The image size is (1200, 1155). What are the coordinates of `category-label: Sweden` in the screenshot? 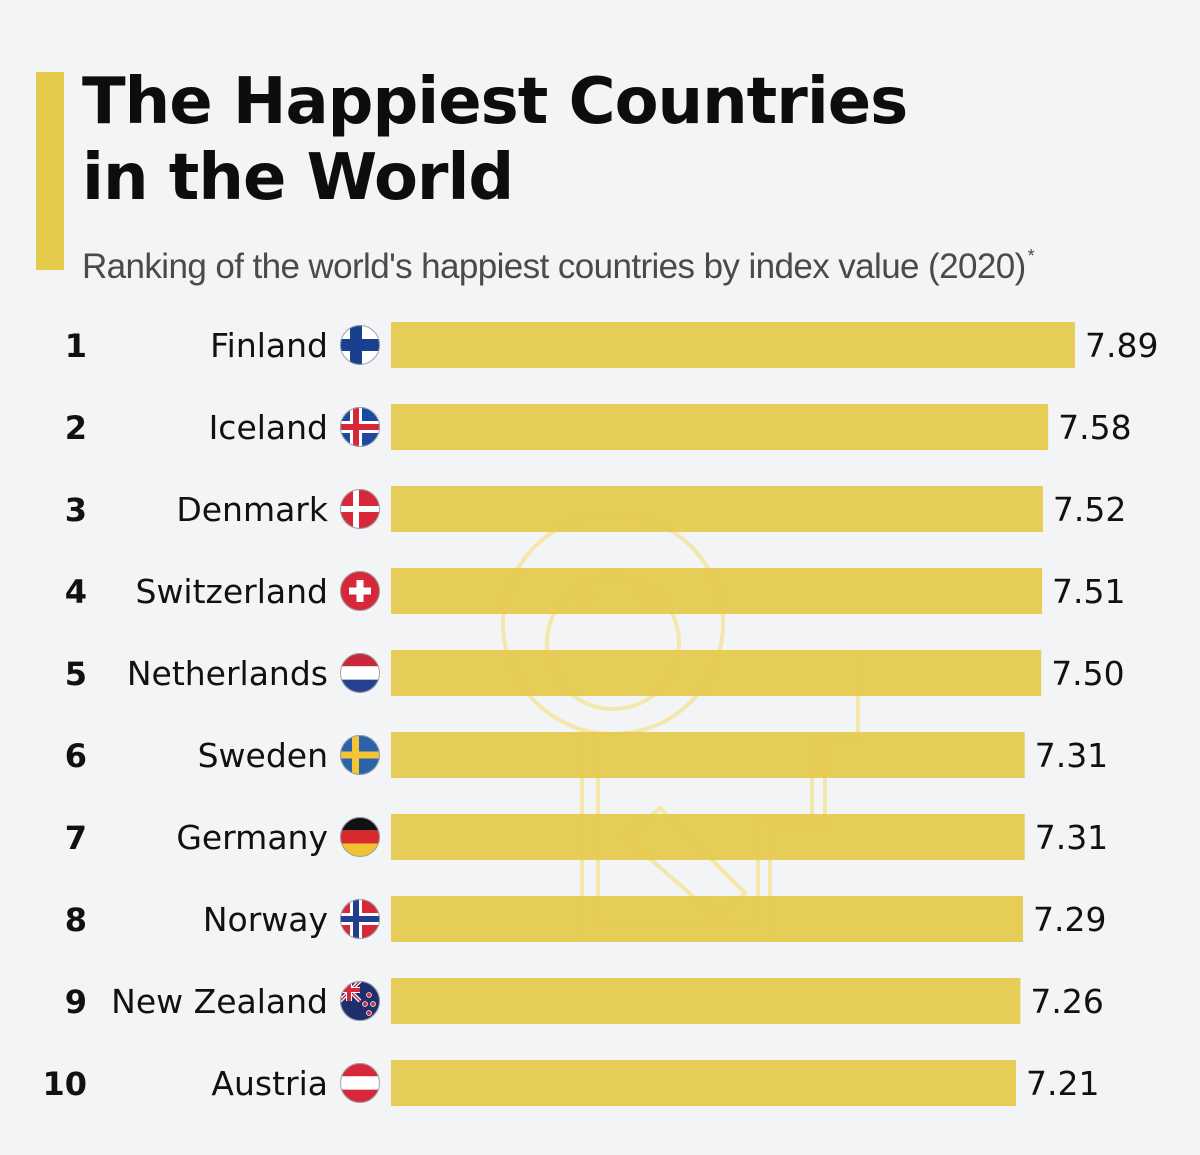 It's located at (263, 755).